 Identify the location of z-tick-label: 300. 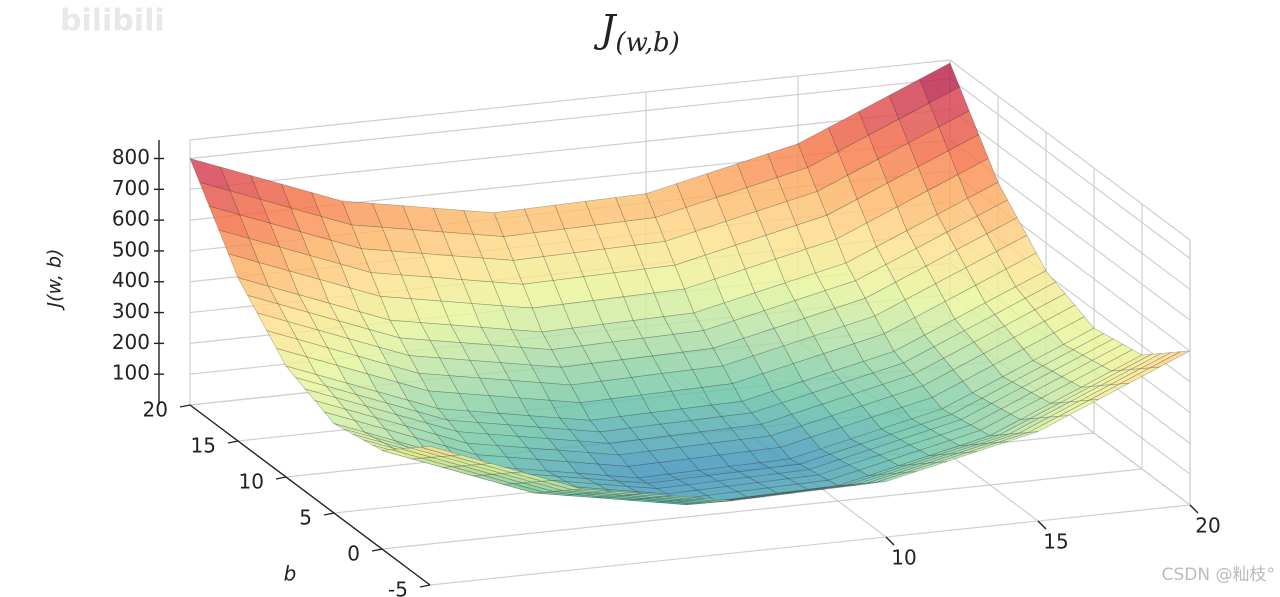
(131, 311).